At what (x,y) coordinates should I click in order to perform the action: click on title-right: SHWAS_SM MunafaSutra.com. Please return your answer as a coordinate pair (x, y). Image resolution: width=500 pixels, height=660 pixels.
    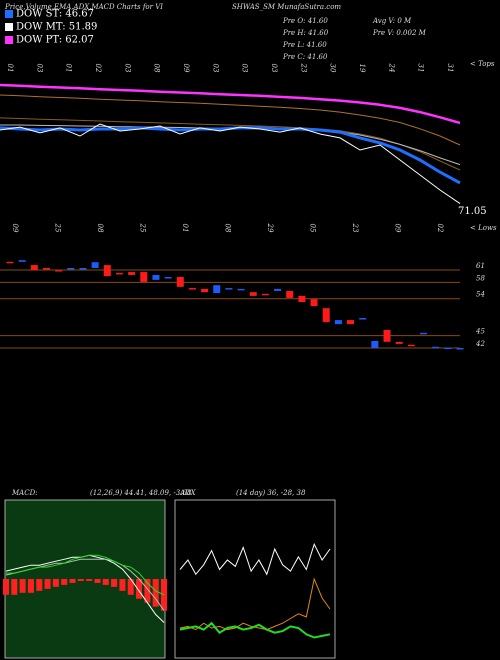
    Looking at the image, I should click on (286, 7).